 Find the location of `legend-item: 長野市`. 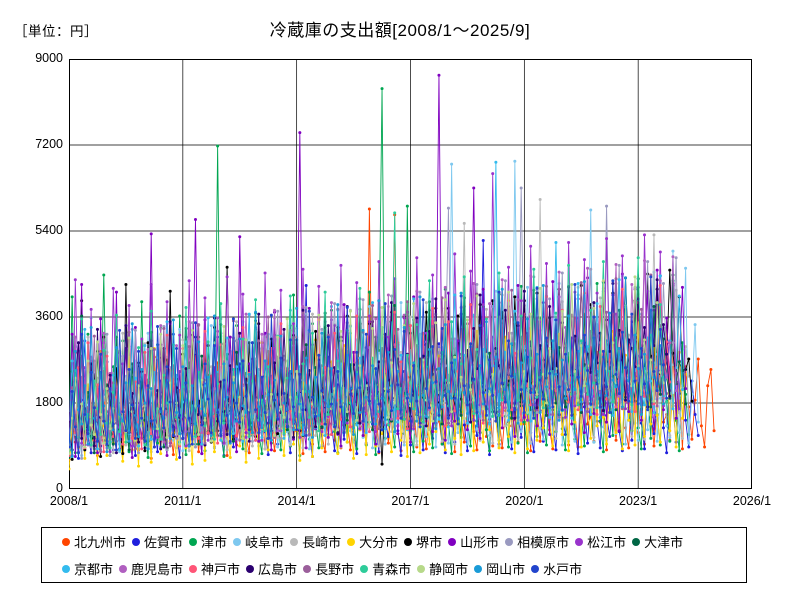

legend-item: 長野市 is located at coordinates (328, 568).